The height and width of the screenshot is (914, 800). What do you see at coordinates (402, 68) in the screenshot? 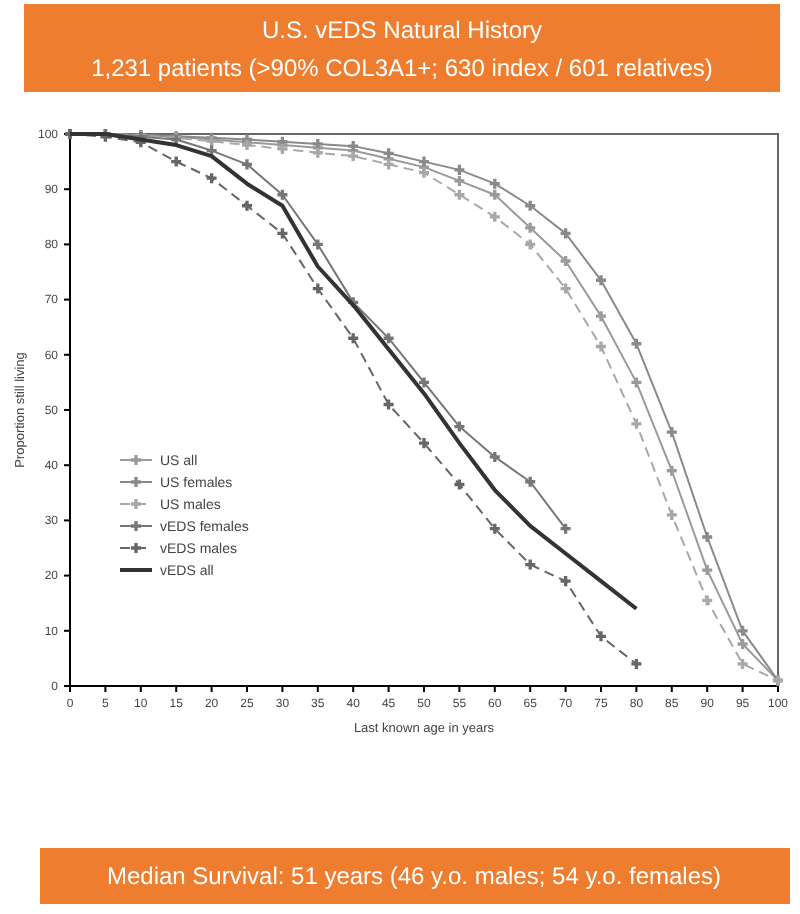
I see `chart-subtitle: 1,231 patients (>90% COL3A1+; 630 index / 601 relatives)` at bounding box center [402, 68].